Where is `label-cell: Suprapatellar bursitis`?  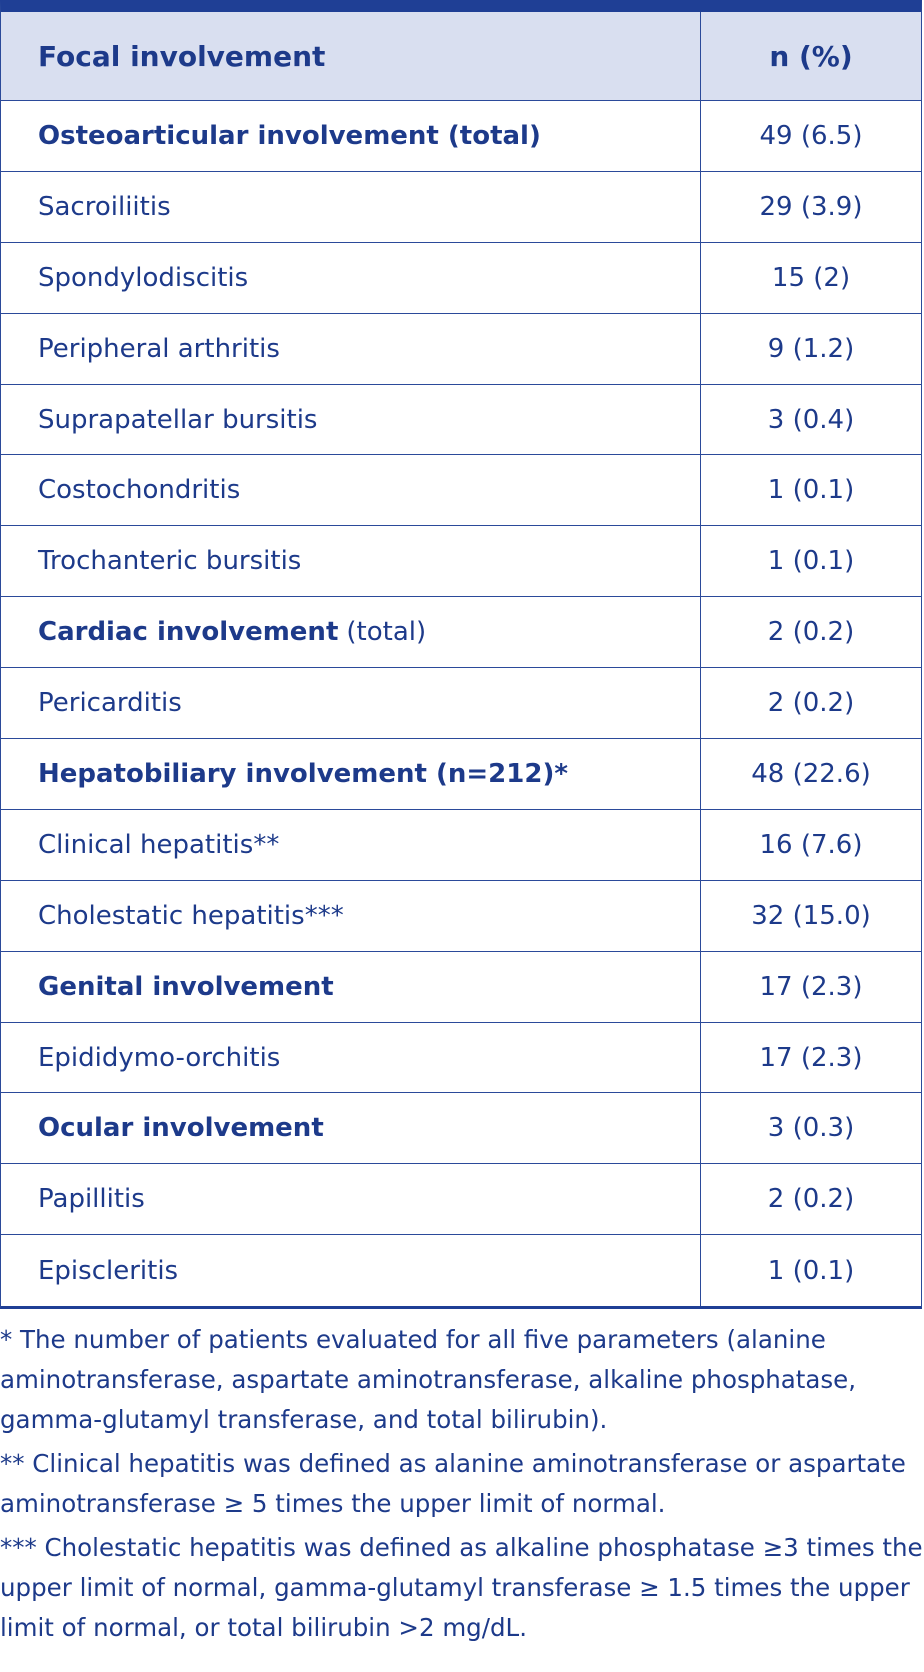 label-cell: Suprapatellar bursitis is located at coordinates (351, 419).